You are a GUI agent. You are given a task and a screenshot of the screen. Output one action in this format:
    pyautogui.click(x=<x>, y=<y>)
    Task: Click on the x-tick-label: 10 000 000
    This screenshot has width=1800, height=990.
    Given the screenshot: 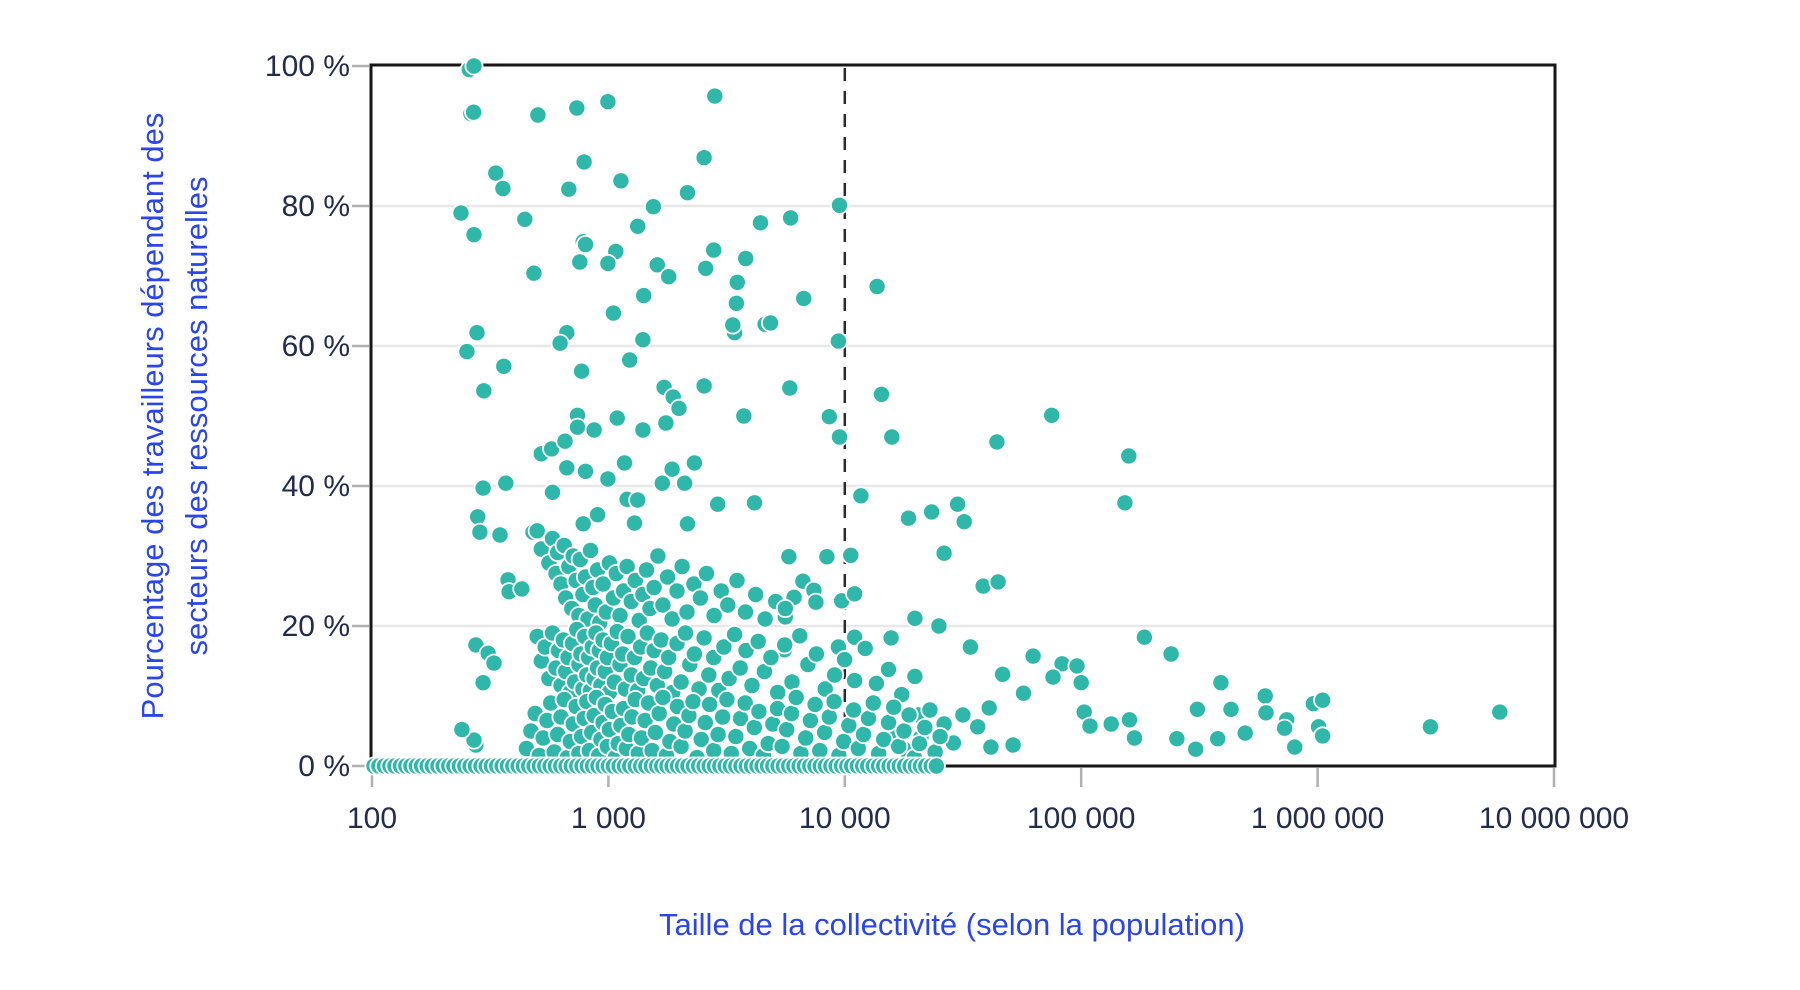 What is the action you would take?
    pyautogui.click(x=1554, y=818)
    